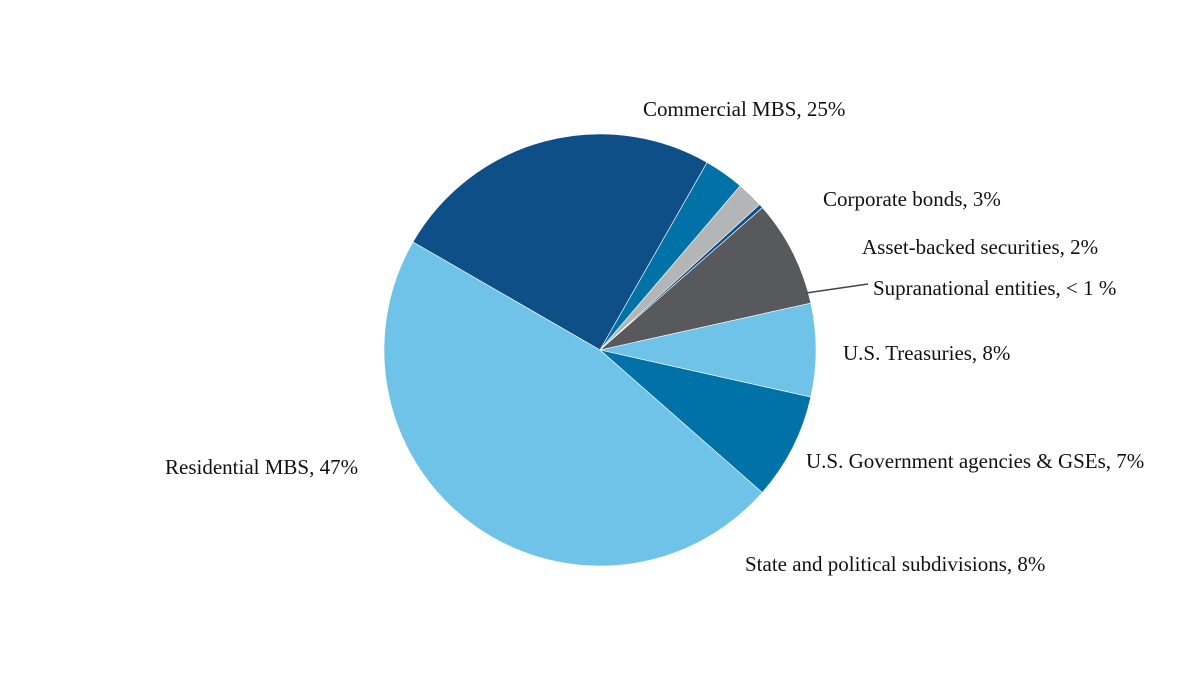  I want to click on label-state-political-subdivisions: State and political subdivisions, 8%, so click(895, 564).